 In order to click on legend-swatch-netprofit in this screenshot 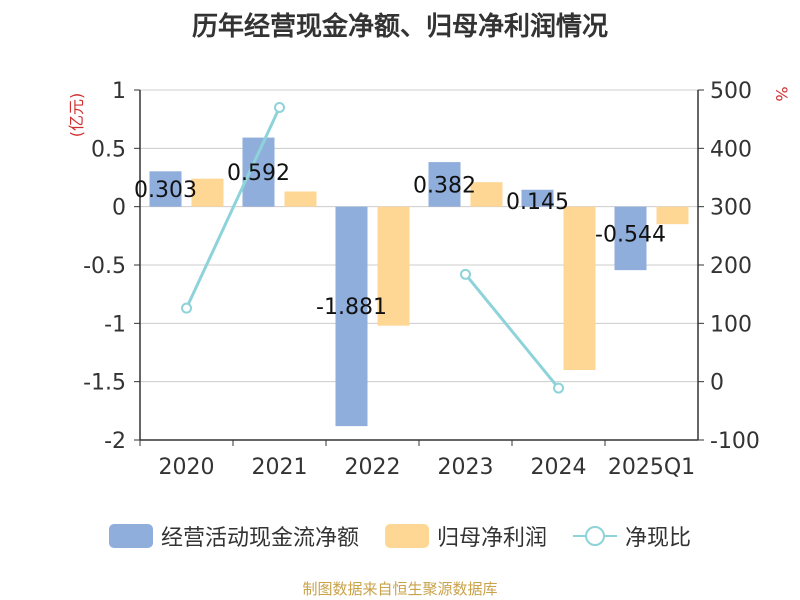, I will do `click(406, 536)`.